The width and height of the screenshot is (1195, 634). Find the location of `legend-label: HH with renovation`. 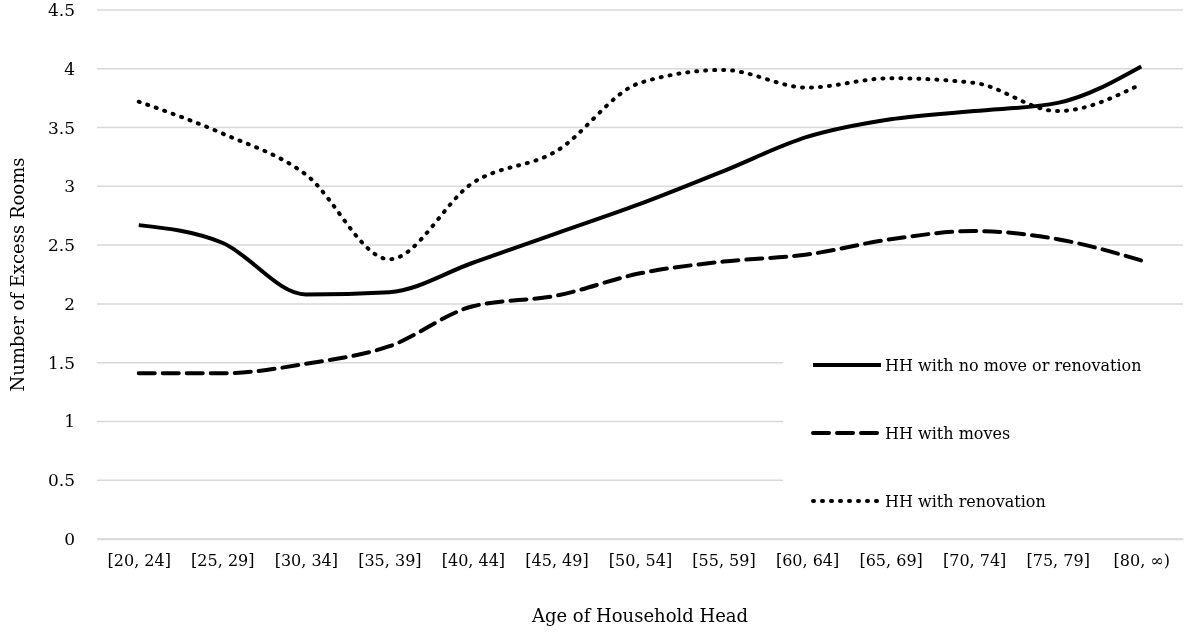

legend-label: HH with renovation is located at coordinates (965, 501).